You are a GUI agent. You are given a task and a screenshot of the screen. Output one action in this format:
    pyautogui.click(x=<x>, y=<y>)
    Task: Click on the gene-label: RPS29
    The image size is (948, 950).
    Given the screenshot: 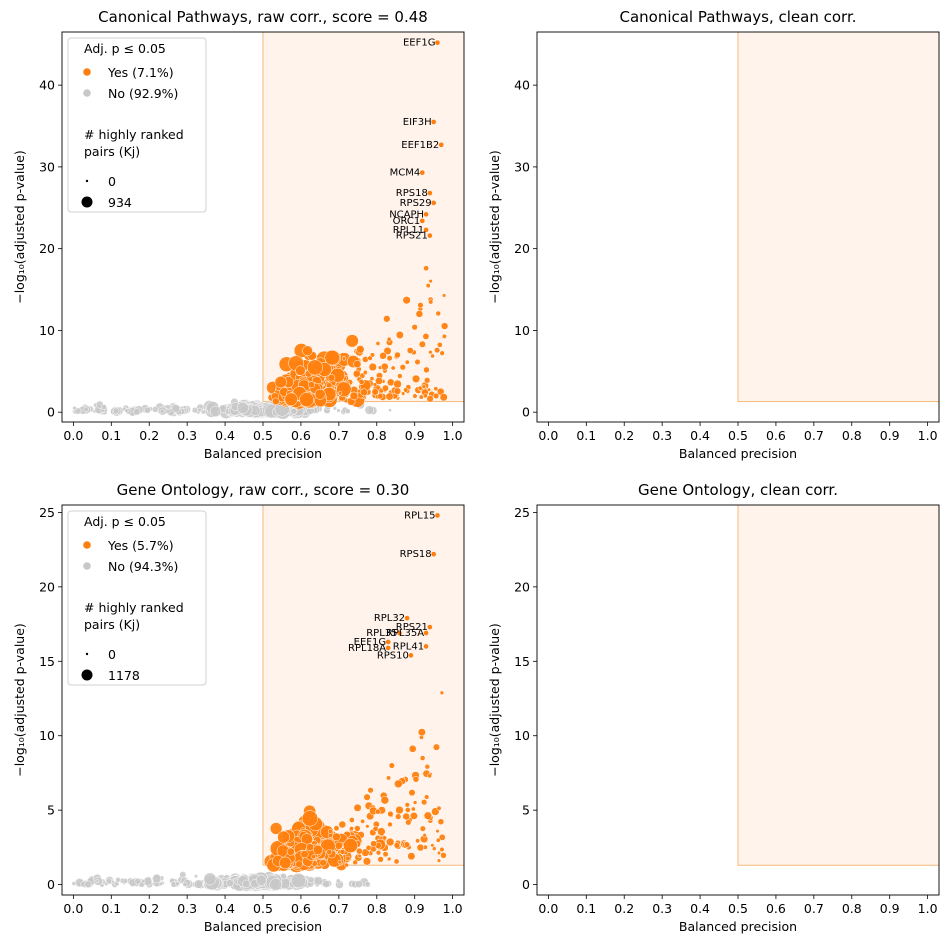 What is the action you would take?
    pyautogui.click(x=416, y=203)
    